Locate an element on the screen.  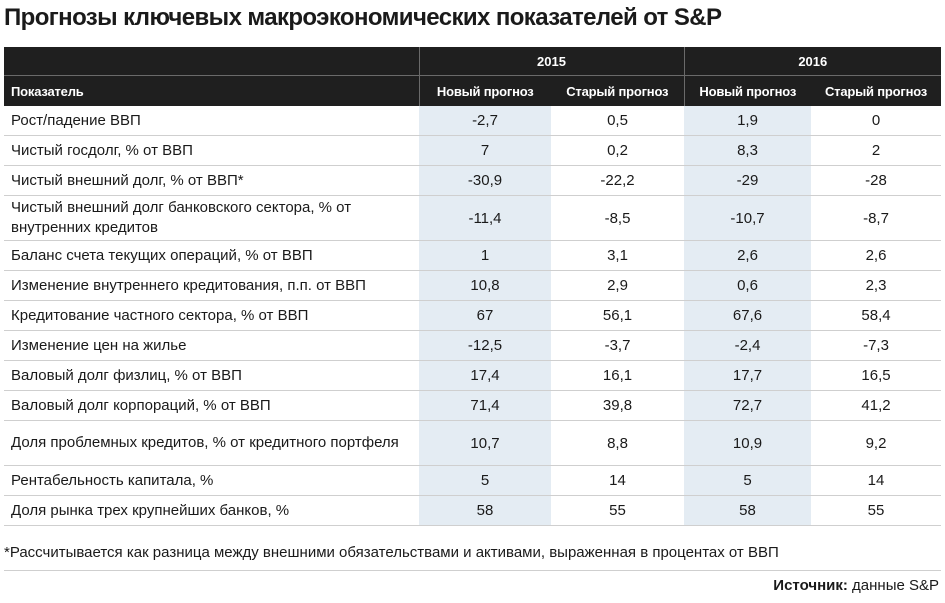
table-row: Рост/падение ВВП -2,7 0,5 1,9 0 is located at coordinates (473, 121).